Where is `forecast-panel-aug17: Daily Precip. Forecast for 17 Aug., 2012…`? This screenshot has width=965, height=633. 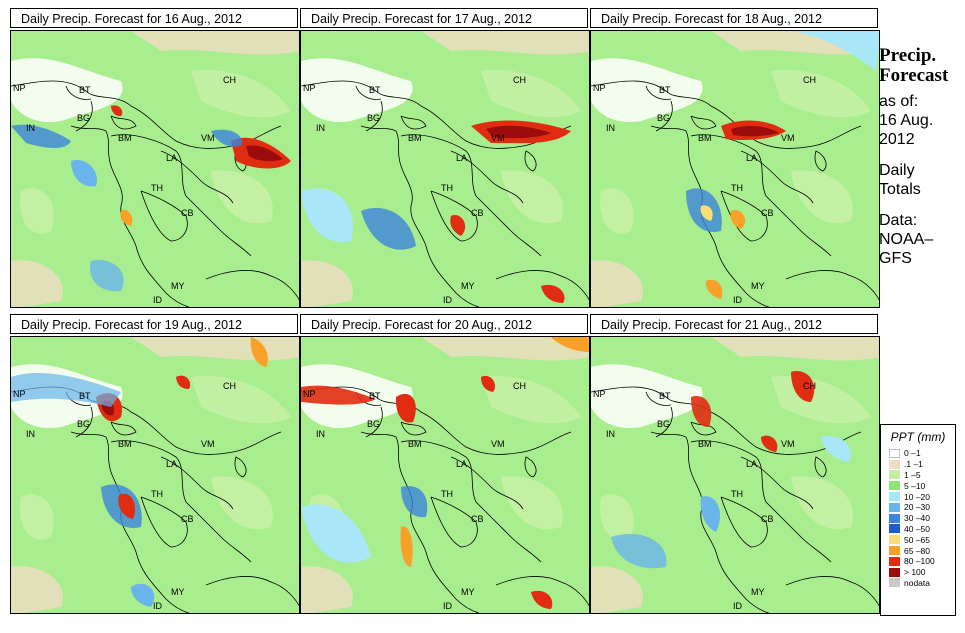
forecast-panel-aug17: Daily Precip. Forecast for 17 Aug., 2012… is located at coordinates (445, 158).